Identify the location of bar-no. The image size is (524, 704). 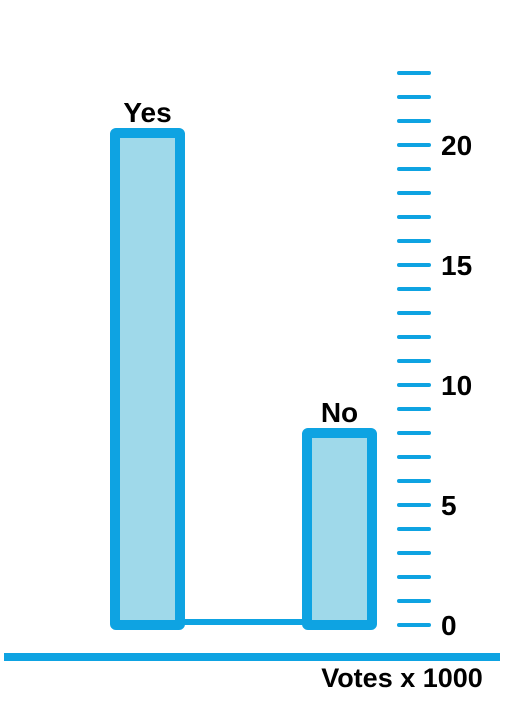
(339, 529).